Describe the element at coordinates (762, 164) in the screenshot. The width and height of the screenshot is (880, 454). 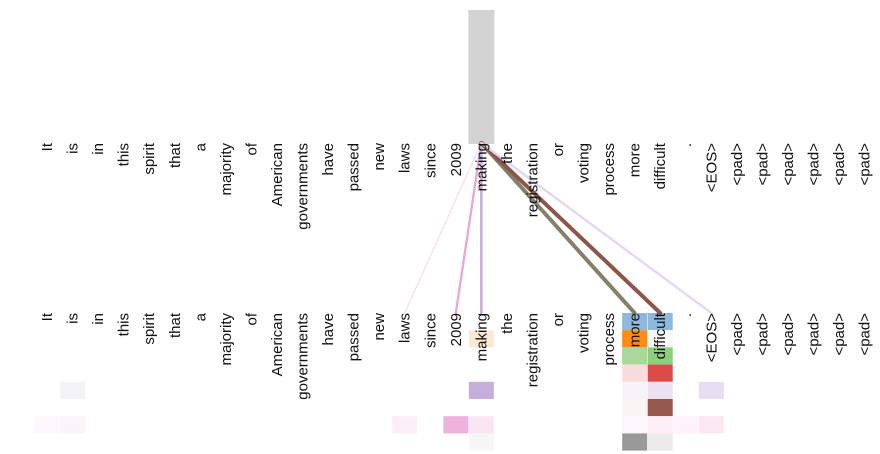
I see `query-token-28: <pad>` at that location.